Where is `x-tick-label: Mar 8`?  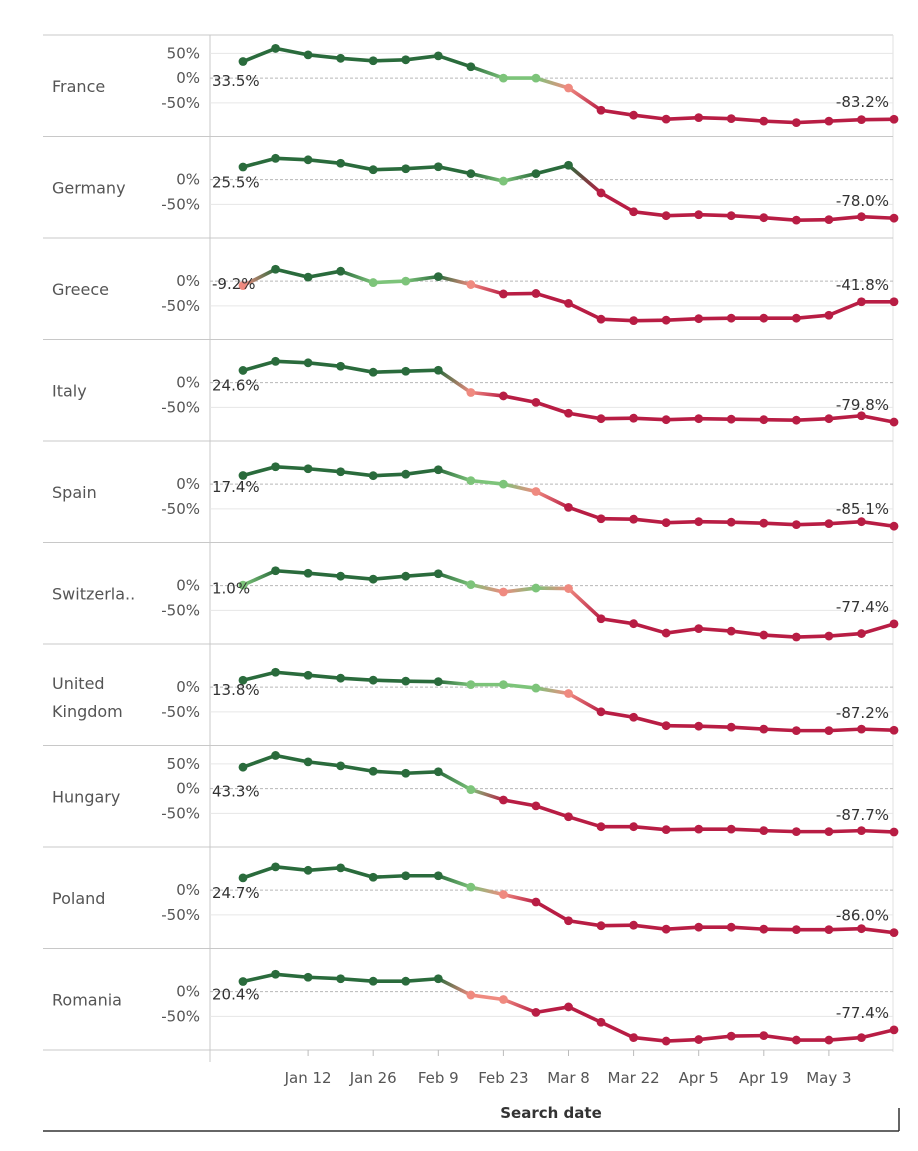 x-tick-label: Mar 8 is located at coordinates (568, 1078).